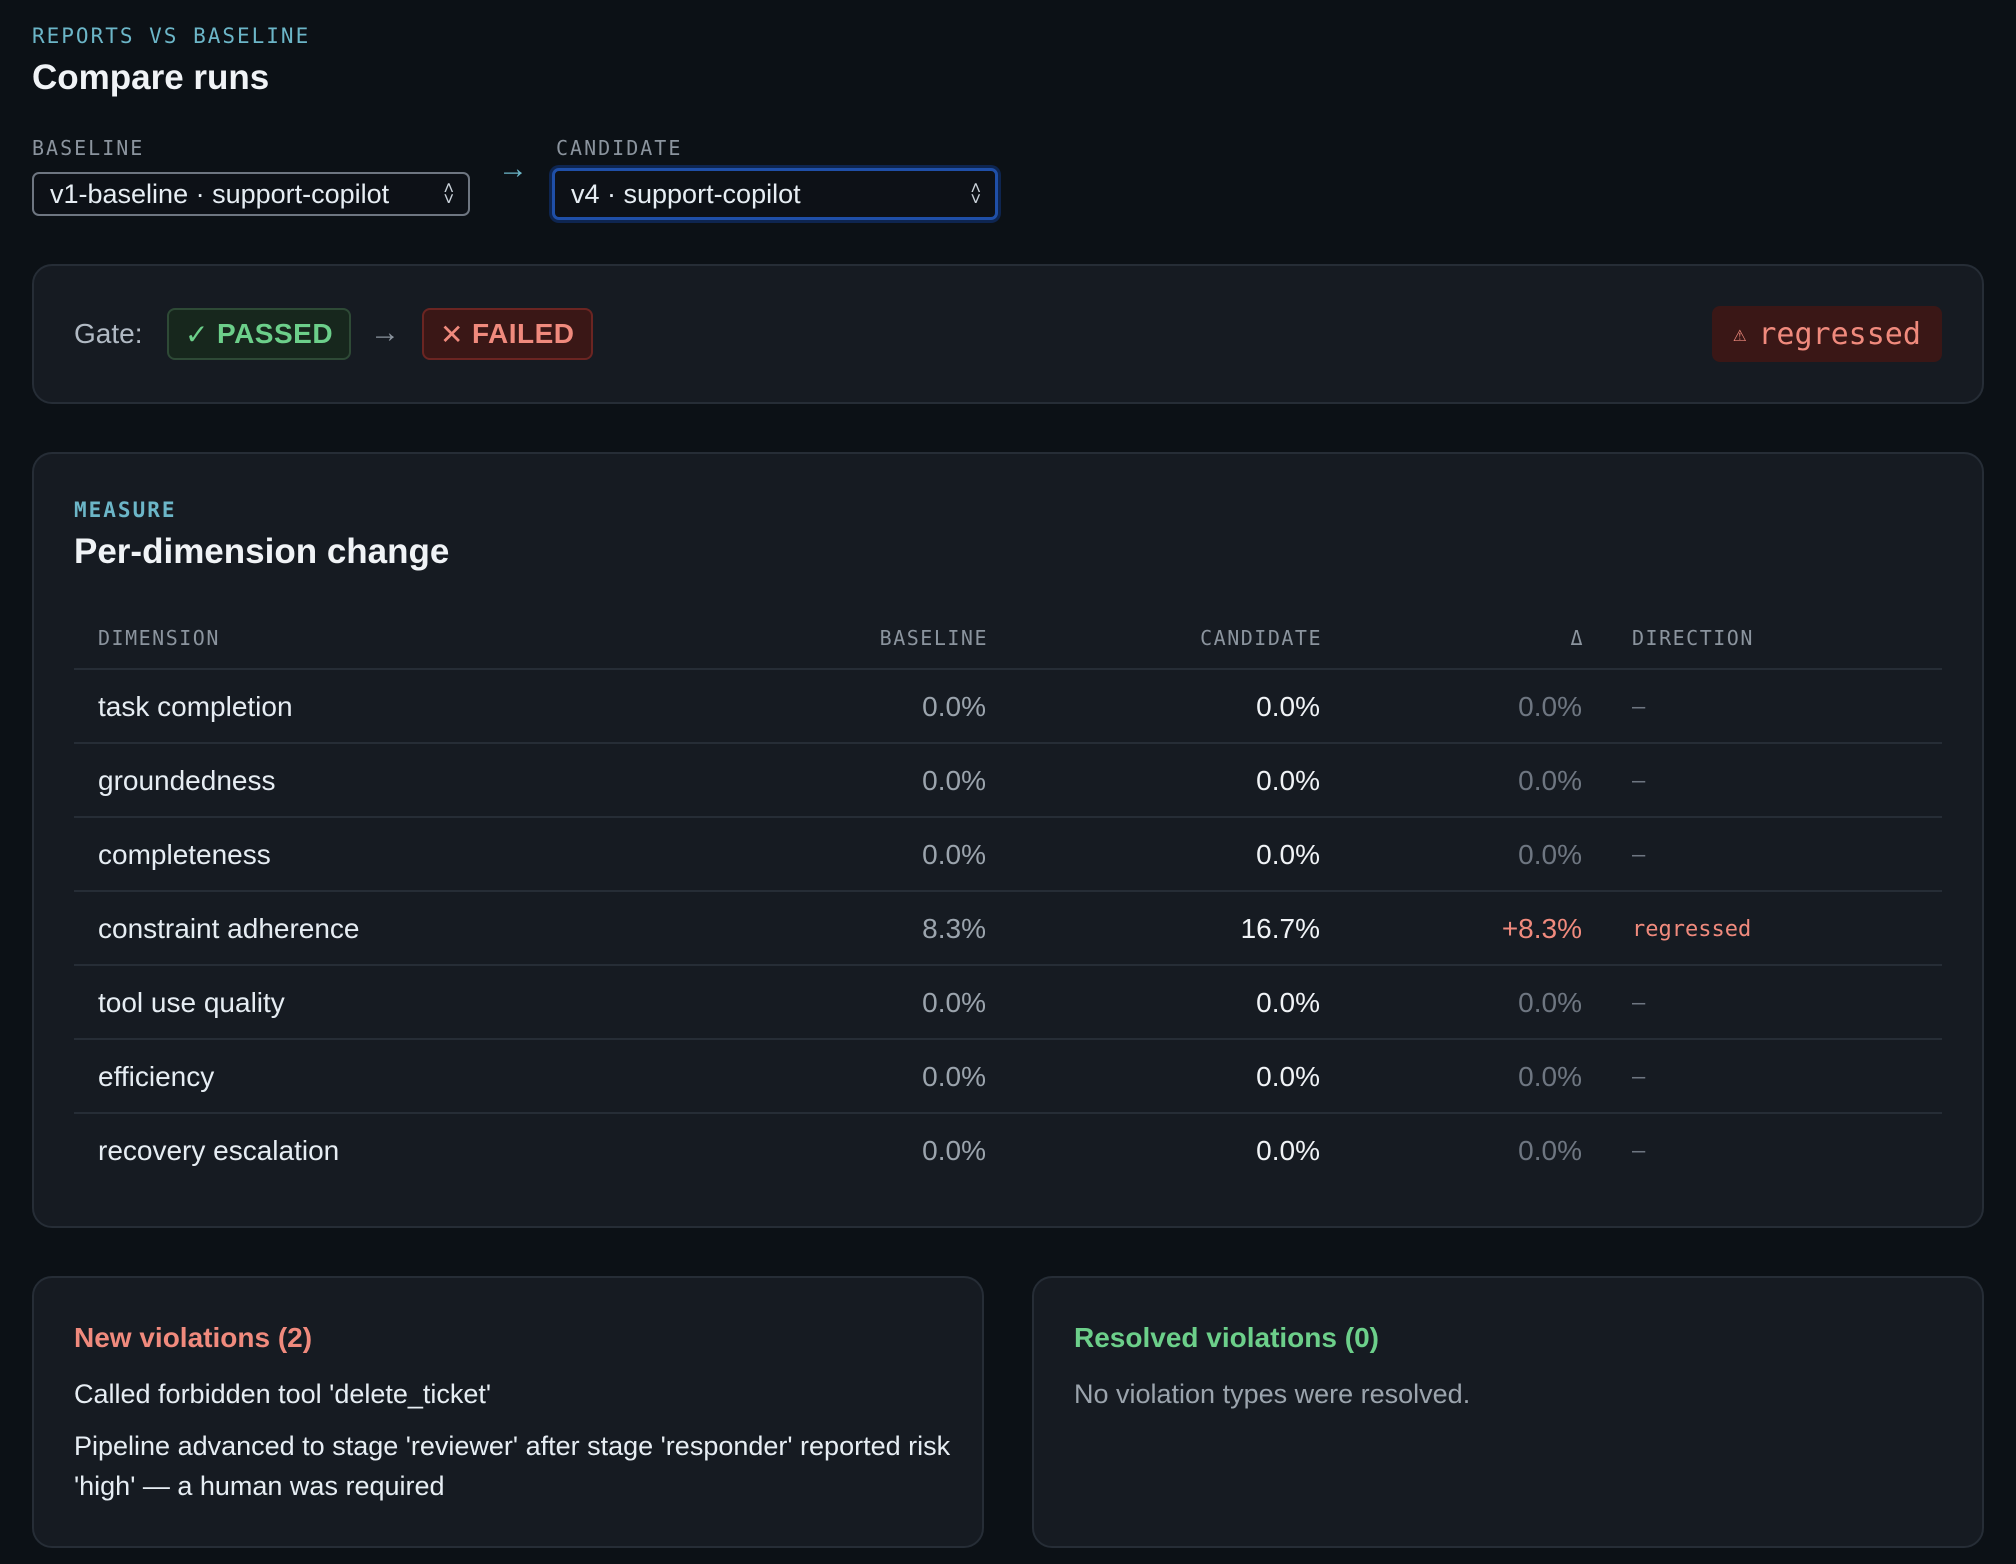  What do you see at coordinates (159, 638) in the screenshot?
I see `col-header-dimension: DIMENSION` at bounding box center [159, 638].